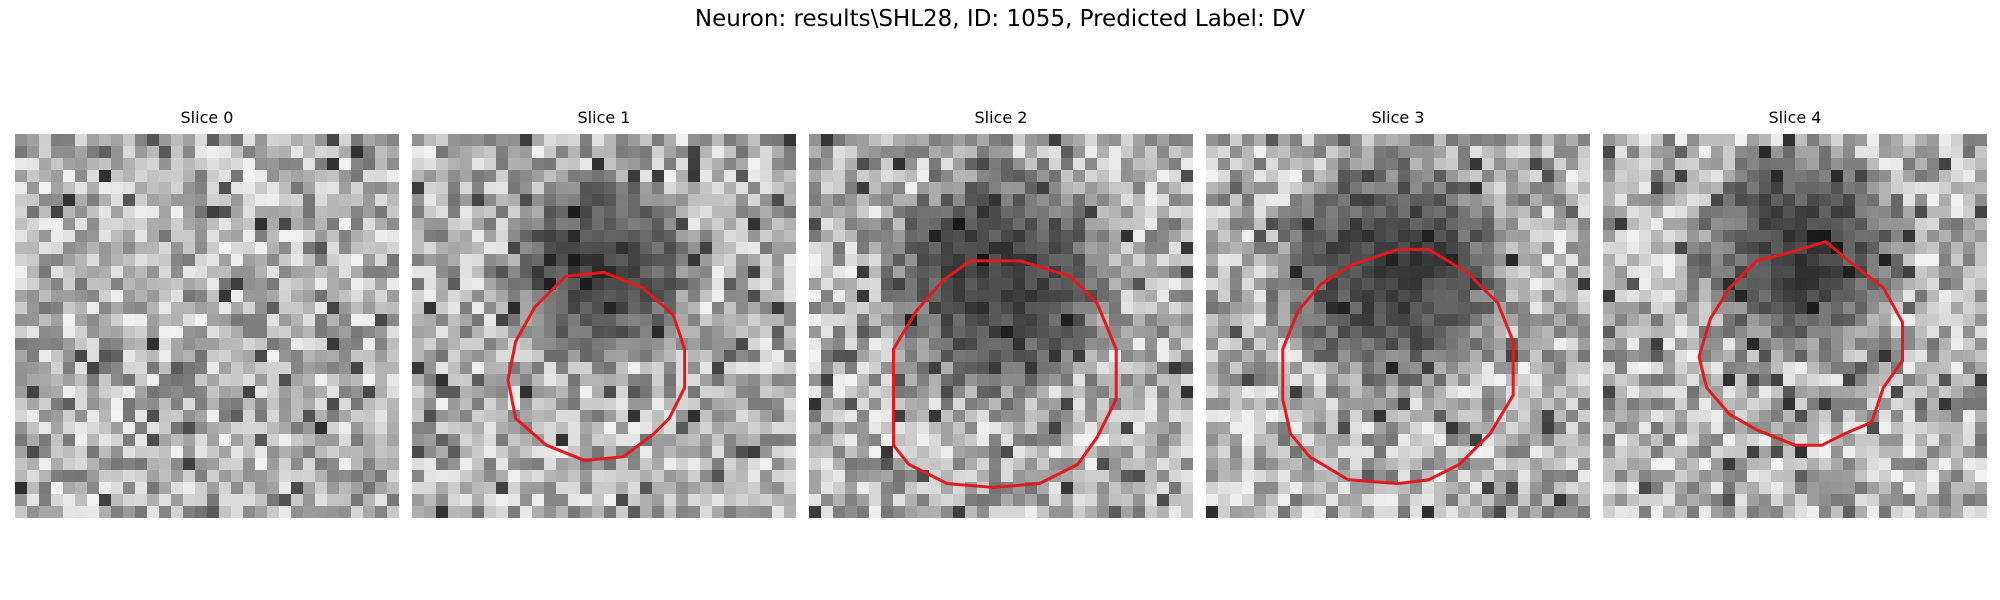 The image size is (2000, 600). What do you see at coordinates (604, 117) in the screenshot?
I see `panel-title: Slice 1` at bounding box center [604, 117].